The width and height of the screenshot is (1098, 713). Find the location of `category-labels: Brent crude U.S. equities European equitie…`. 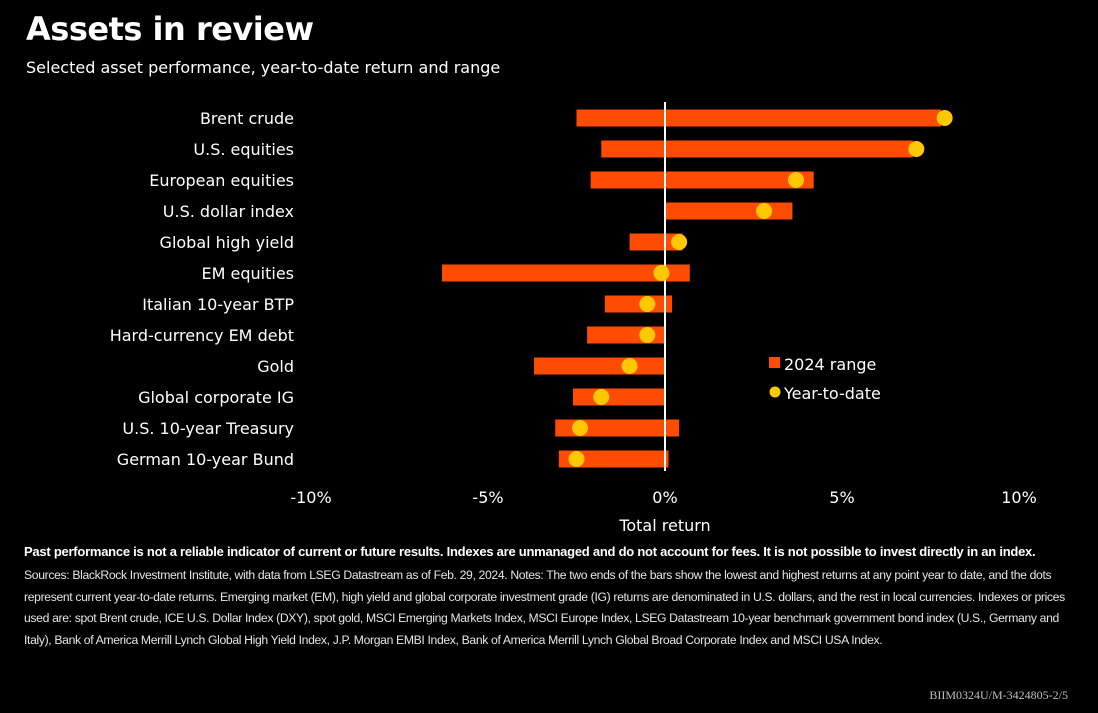

category-labels: Brent crude U.S. equities European equitie… is located at coordinates (202, 289).